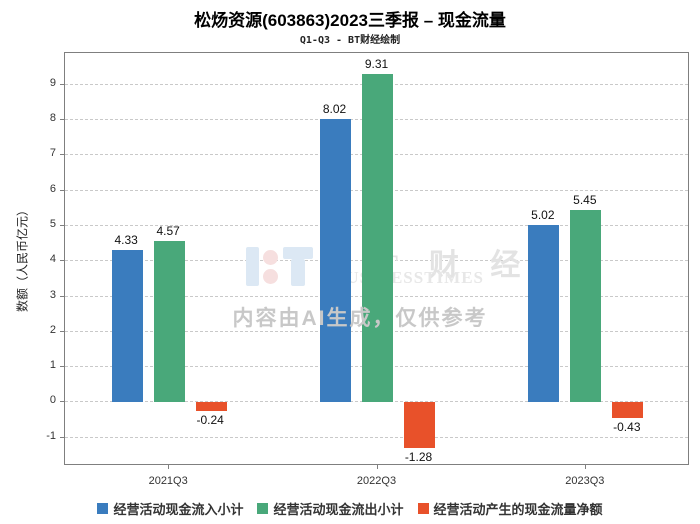 The width and height of the screenshot is (700, 524). Describe the element at coordinates (52, 329) in the screenshot. I see `y-tick-label: 2` at that location.